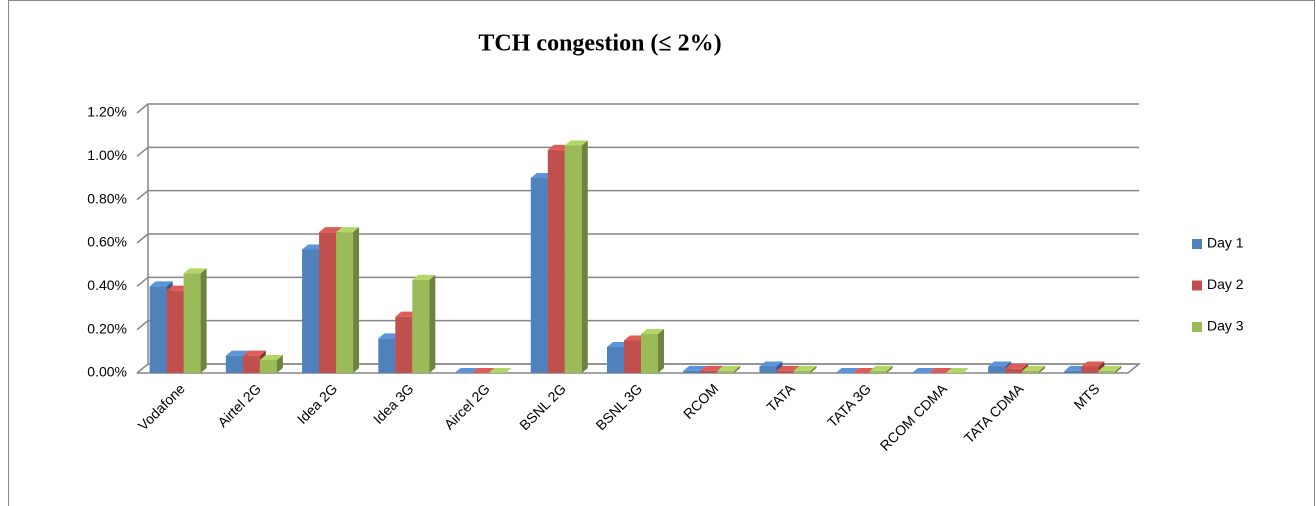 This screenshot has width=1316, height=506. I want to click on y-tick-label: 0.40%, so click(107, 285).